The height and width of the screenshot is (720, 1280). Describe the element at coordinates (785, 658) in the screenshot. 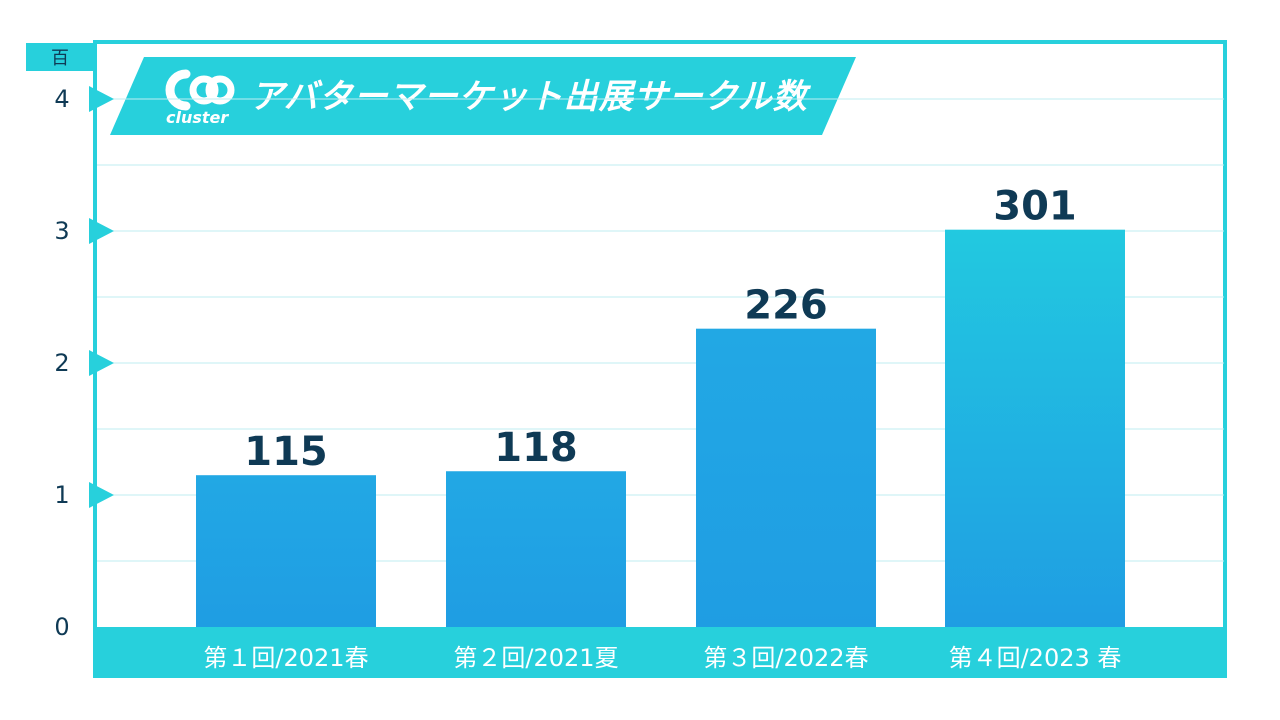

I see `x-category-label: 第３回/2022春` at that location.